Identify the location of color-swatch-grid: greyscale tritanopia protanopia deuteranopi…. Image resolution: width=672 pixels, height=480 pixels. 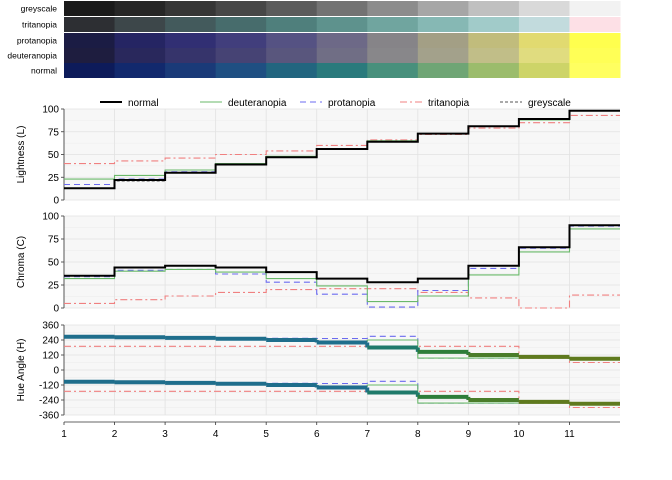
(314, 39).